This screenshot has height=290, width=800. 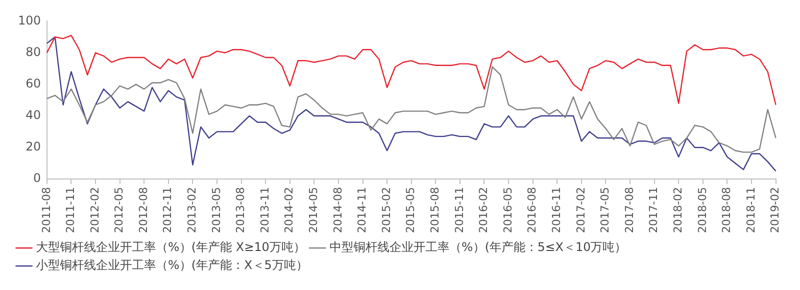 I want to click on x-tick-label: 2013-08, so click(x=241, y=210).